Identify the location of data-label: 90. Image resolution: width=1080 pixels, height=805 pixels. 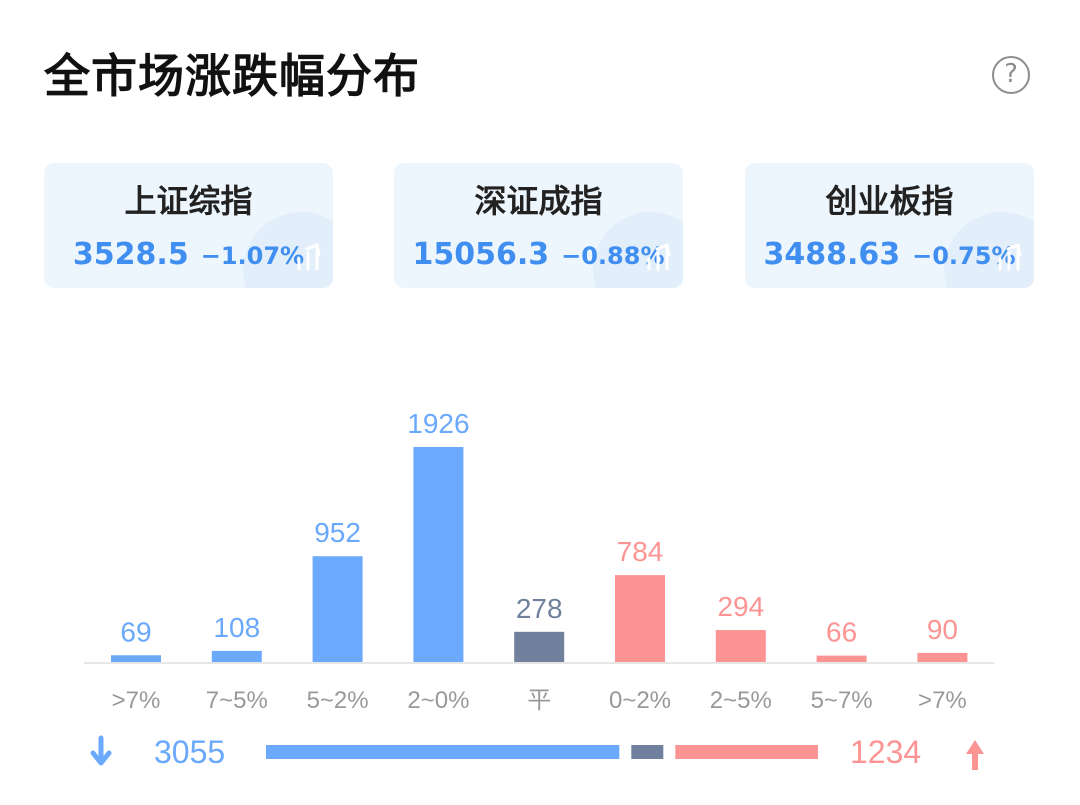
(942, 629).